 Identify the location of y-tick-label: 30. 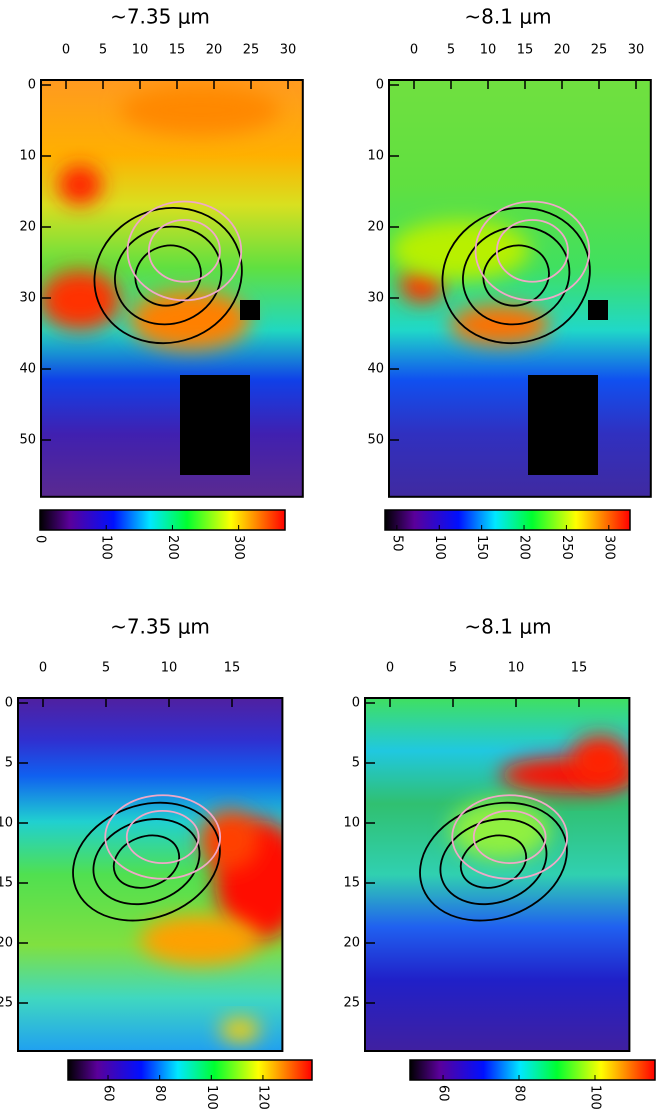
(375, 298).